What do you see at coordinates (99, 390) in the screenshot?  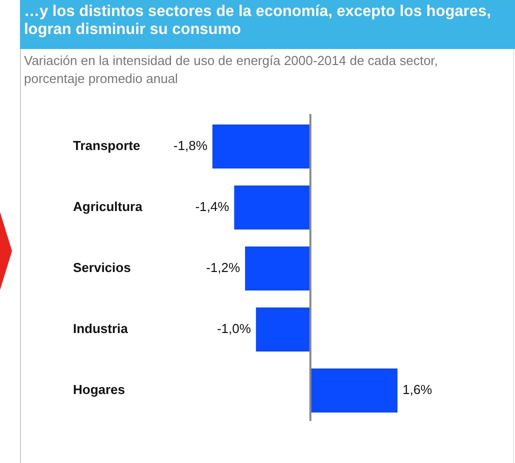 I see `y-tick-label: Hogares` at bounding box center [99, 390].